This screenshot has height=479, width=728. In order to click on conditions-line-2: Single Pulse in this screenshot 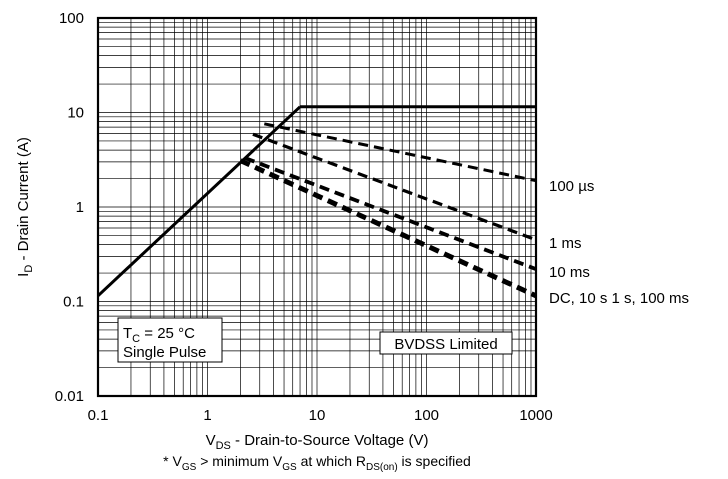, I will do `click(164, 352)`.